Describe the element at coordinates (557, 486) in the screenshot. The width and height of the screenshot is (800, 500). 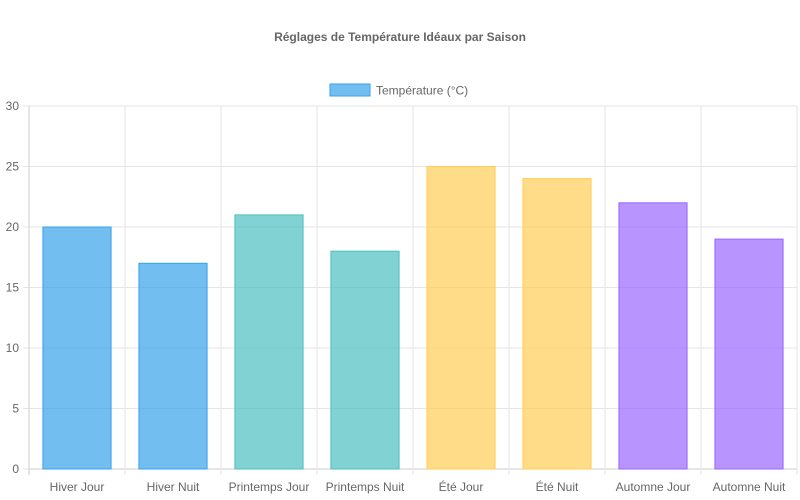
I see `x-tick-label: Été Nuit` at that location.